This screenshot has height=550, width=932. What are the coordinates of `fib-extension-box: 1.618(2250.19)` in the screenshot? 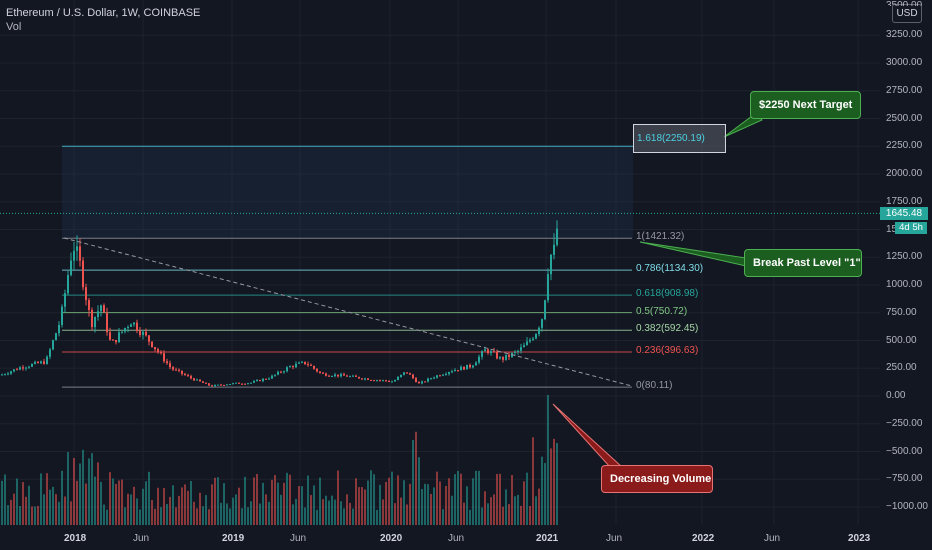 It's located at (679, 138).